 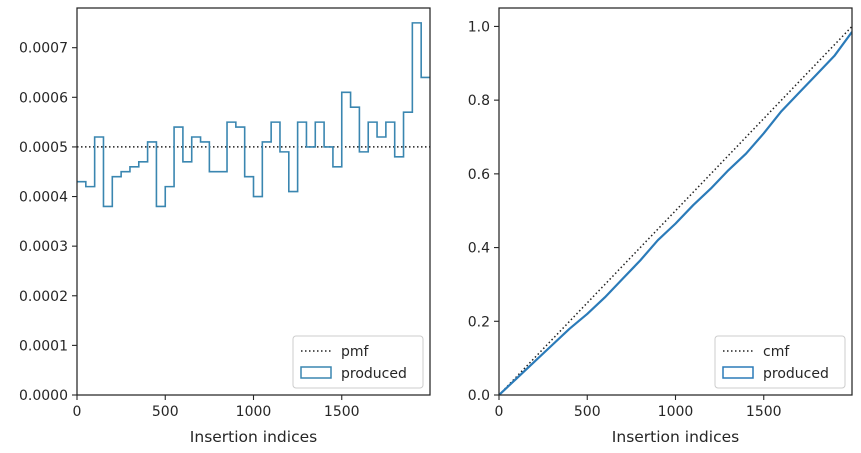 I want to click on pmf-ytick-label-1: 0.0001, so click(x=43, y=346).